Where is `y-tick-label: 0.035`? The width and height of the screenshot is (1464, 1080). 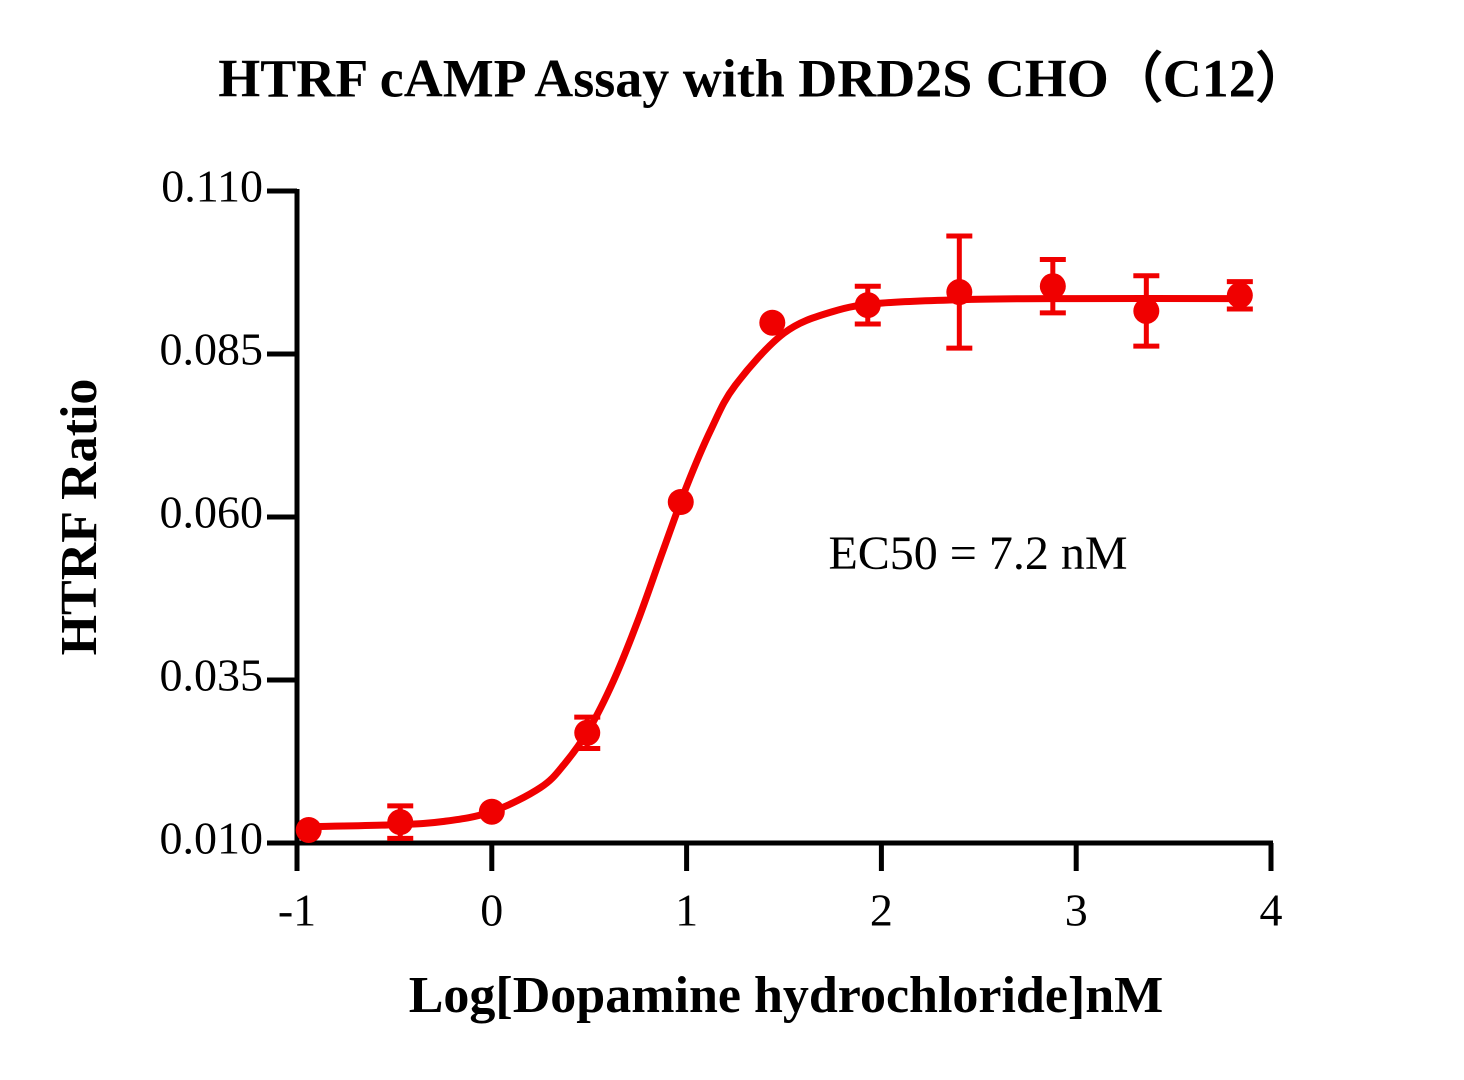 y-tick-label: 0.035 is located at coordinates (212, 675).